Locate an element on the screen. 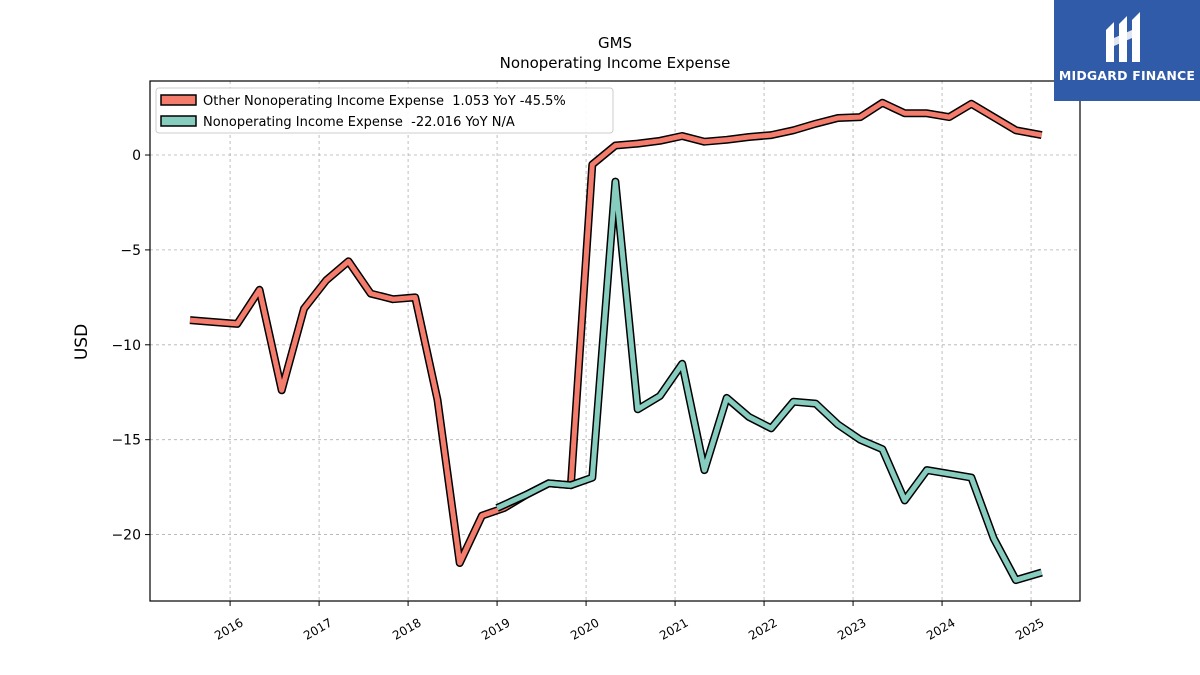  y-tick-label: 0 is located at coordinates (136, 156).